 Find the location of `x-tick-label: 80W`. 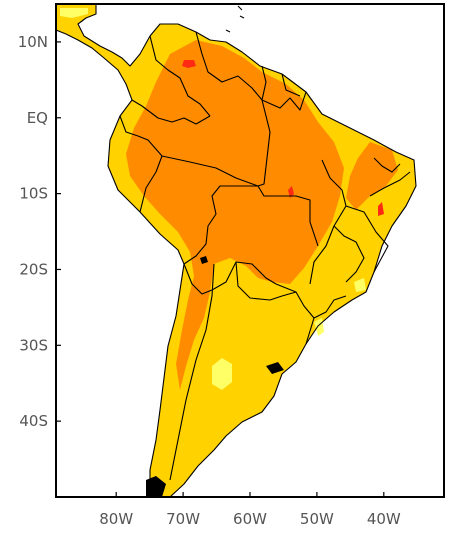

x-tick-label: 80W is located at coordinates (116, 519).